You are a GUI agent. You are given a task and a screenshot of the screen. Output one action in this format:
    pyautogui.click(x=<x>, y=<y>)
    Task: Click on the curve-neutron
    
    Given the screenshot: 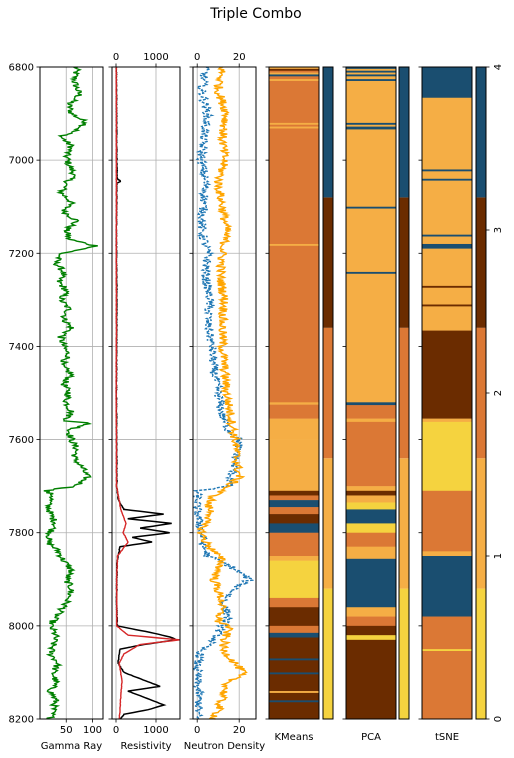 What is the action you would take?
    pyautogui.click(x=223, y=393)
    